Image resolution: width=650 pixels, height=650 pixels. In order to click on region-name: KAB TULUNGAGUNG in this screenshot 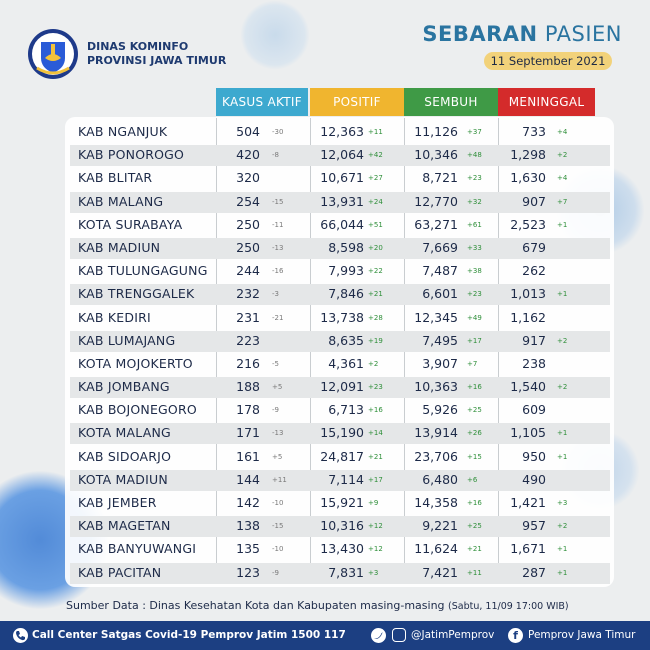, I will do `click(143, 271)`.